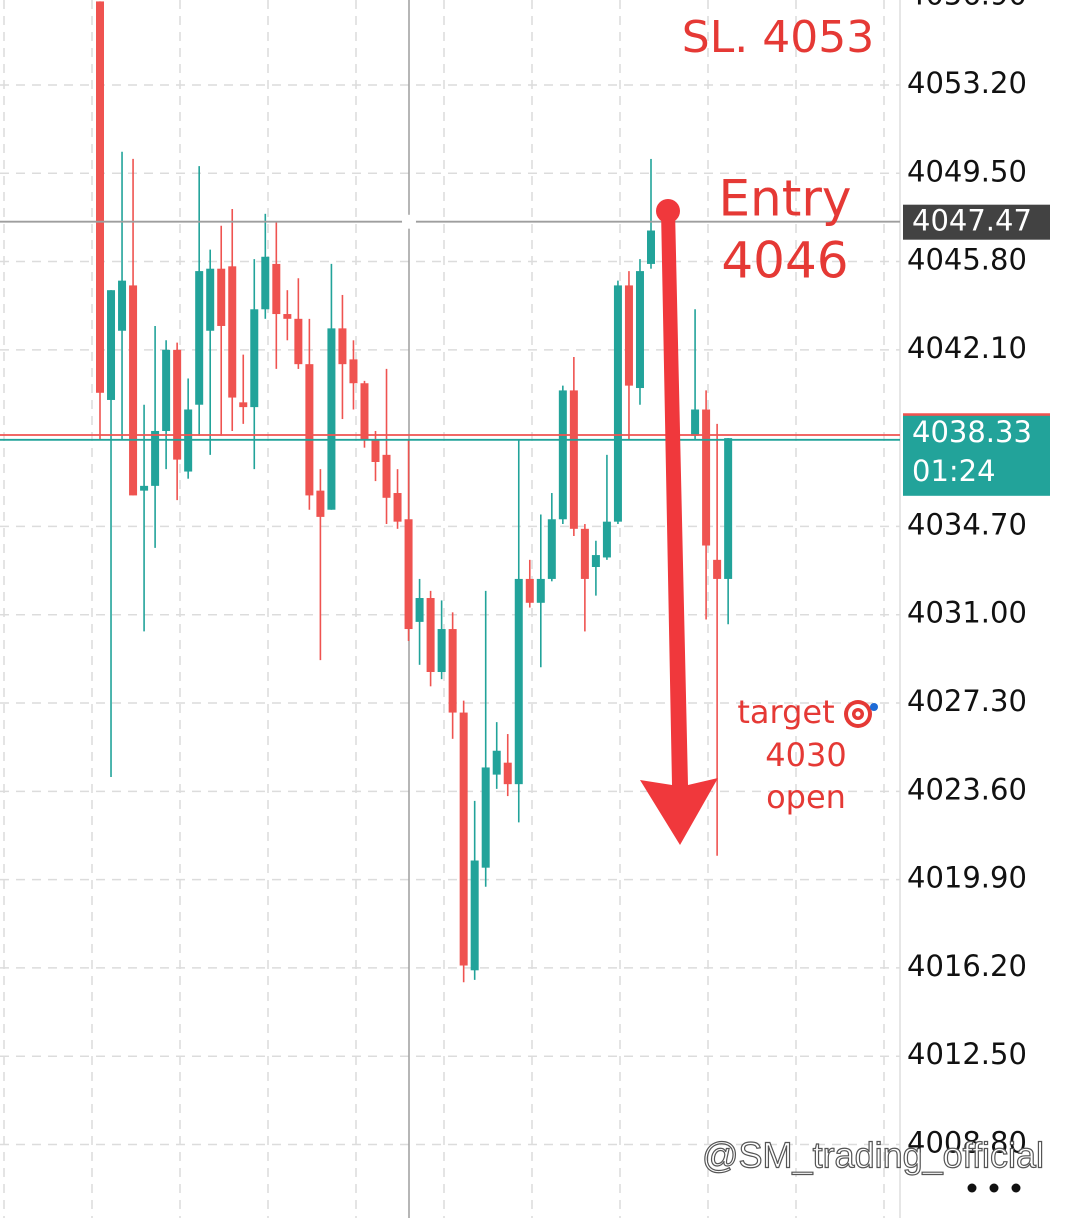 This screenshot has width=1080, height=1218. I want to click on annotation: 4046, so click(784, 261).